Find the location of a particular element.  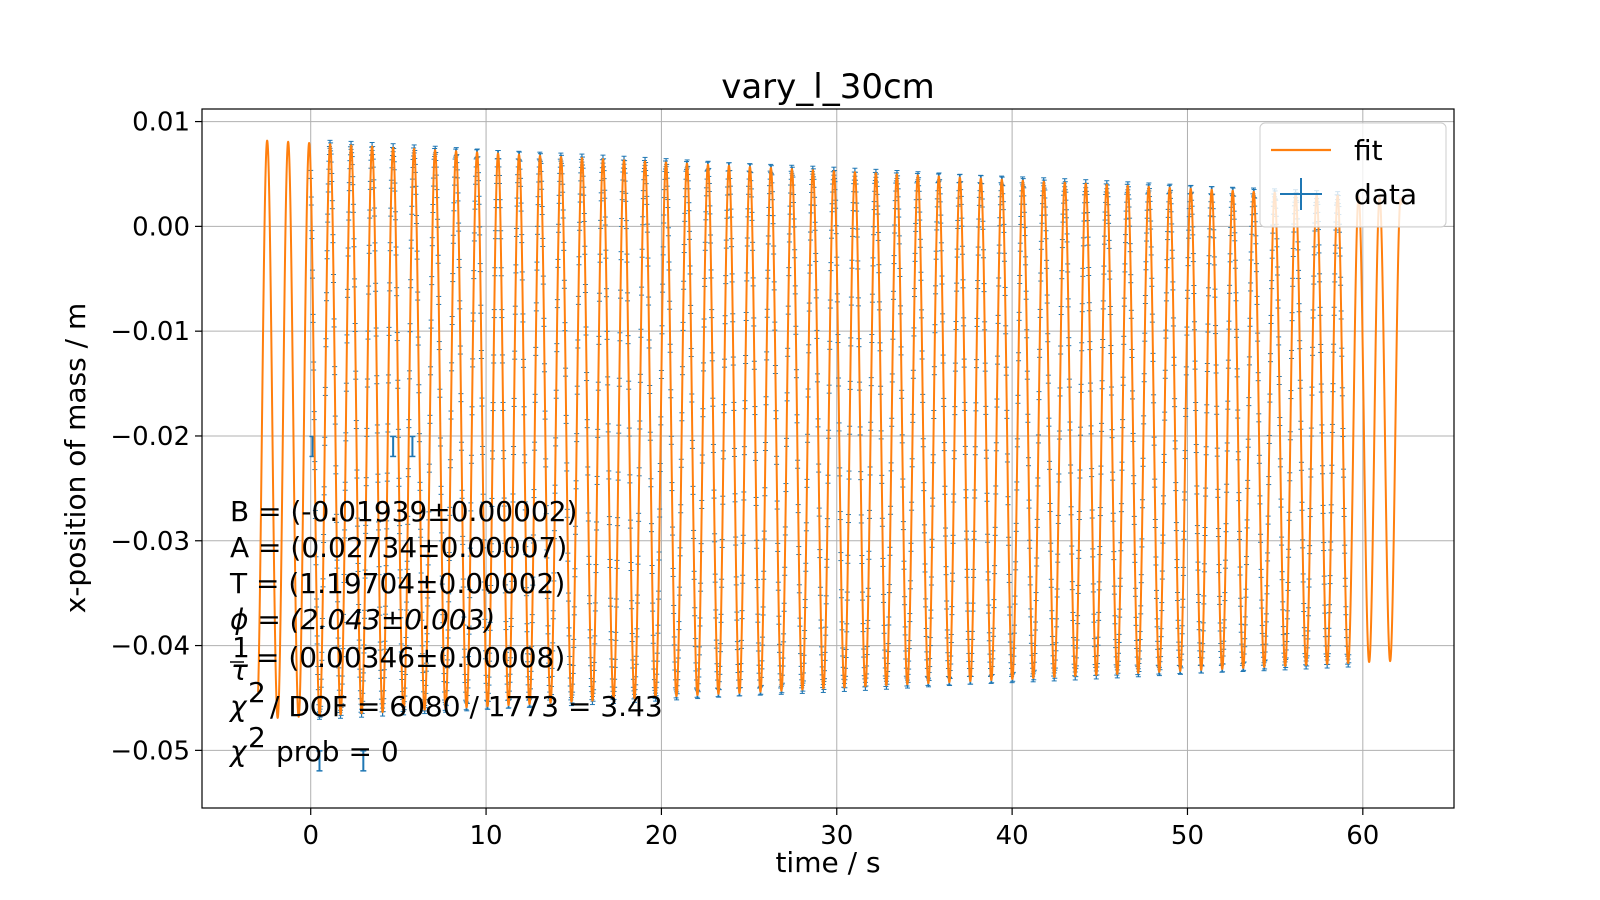

x-axis-label: time / s is located at coordinates (827, 862).